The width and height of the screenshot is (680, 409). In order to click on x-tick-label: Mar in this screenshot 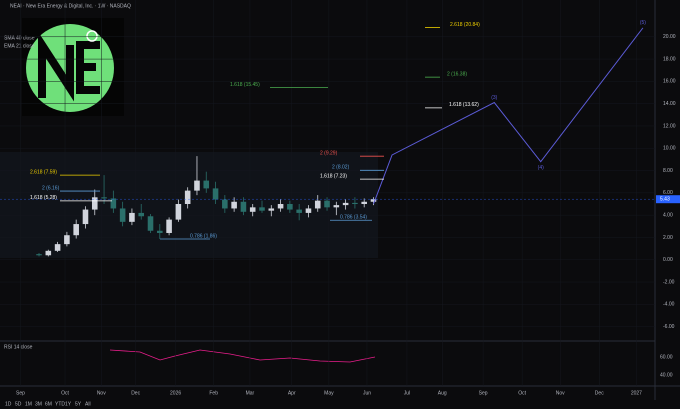, I will do `click(250, 393)`.